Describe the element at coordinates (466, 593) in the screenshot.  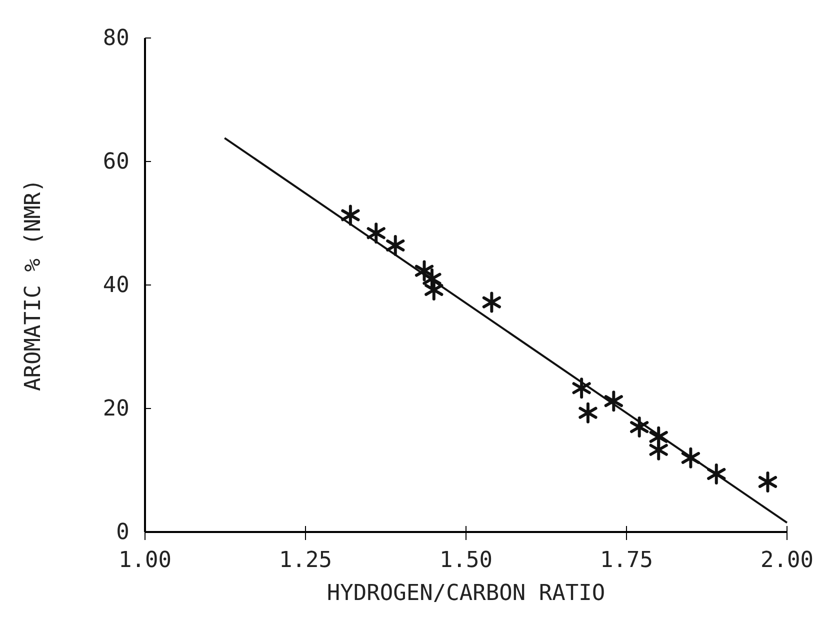
I see `x-axis-title: HYDROGEN/CARBON RATIO` at that location.